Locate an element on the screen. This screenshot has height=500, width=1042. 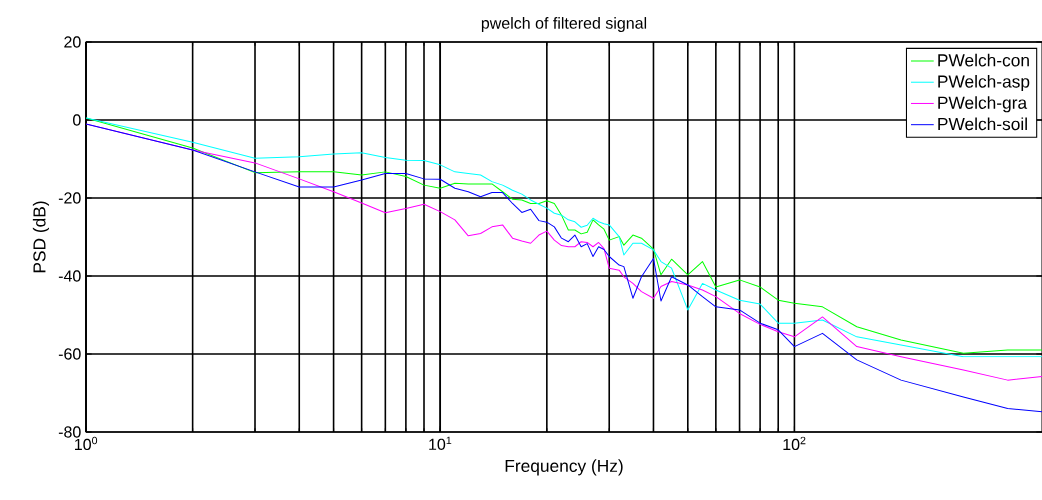
y-tick-label: 0 is located at coordinates (77, 120).